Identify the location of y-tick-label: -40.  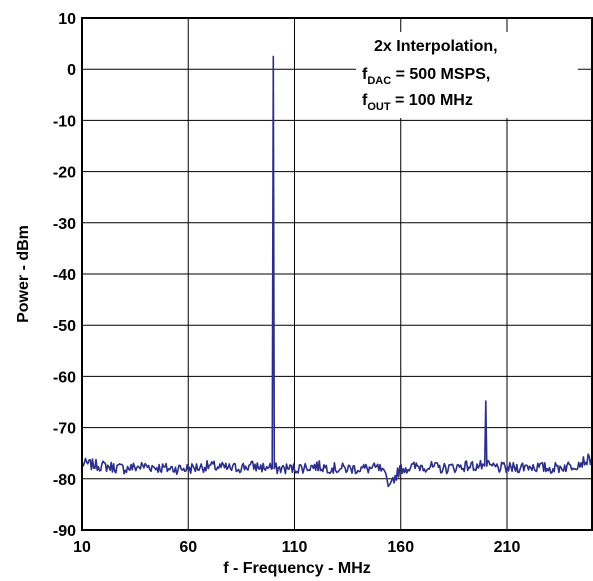
(64, 275).